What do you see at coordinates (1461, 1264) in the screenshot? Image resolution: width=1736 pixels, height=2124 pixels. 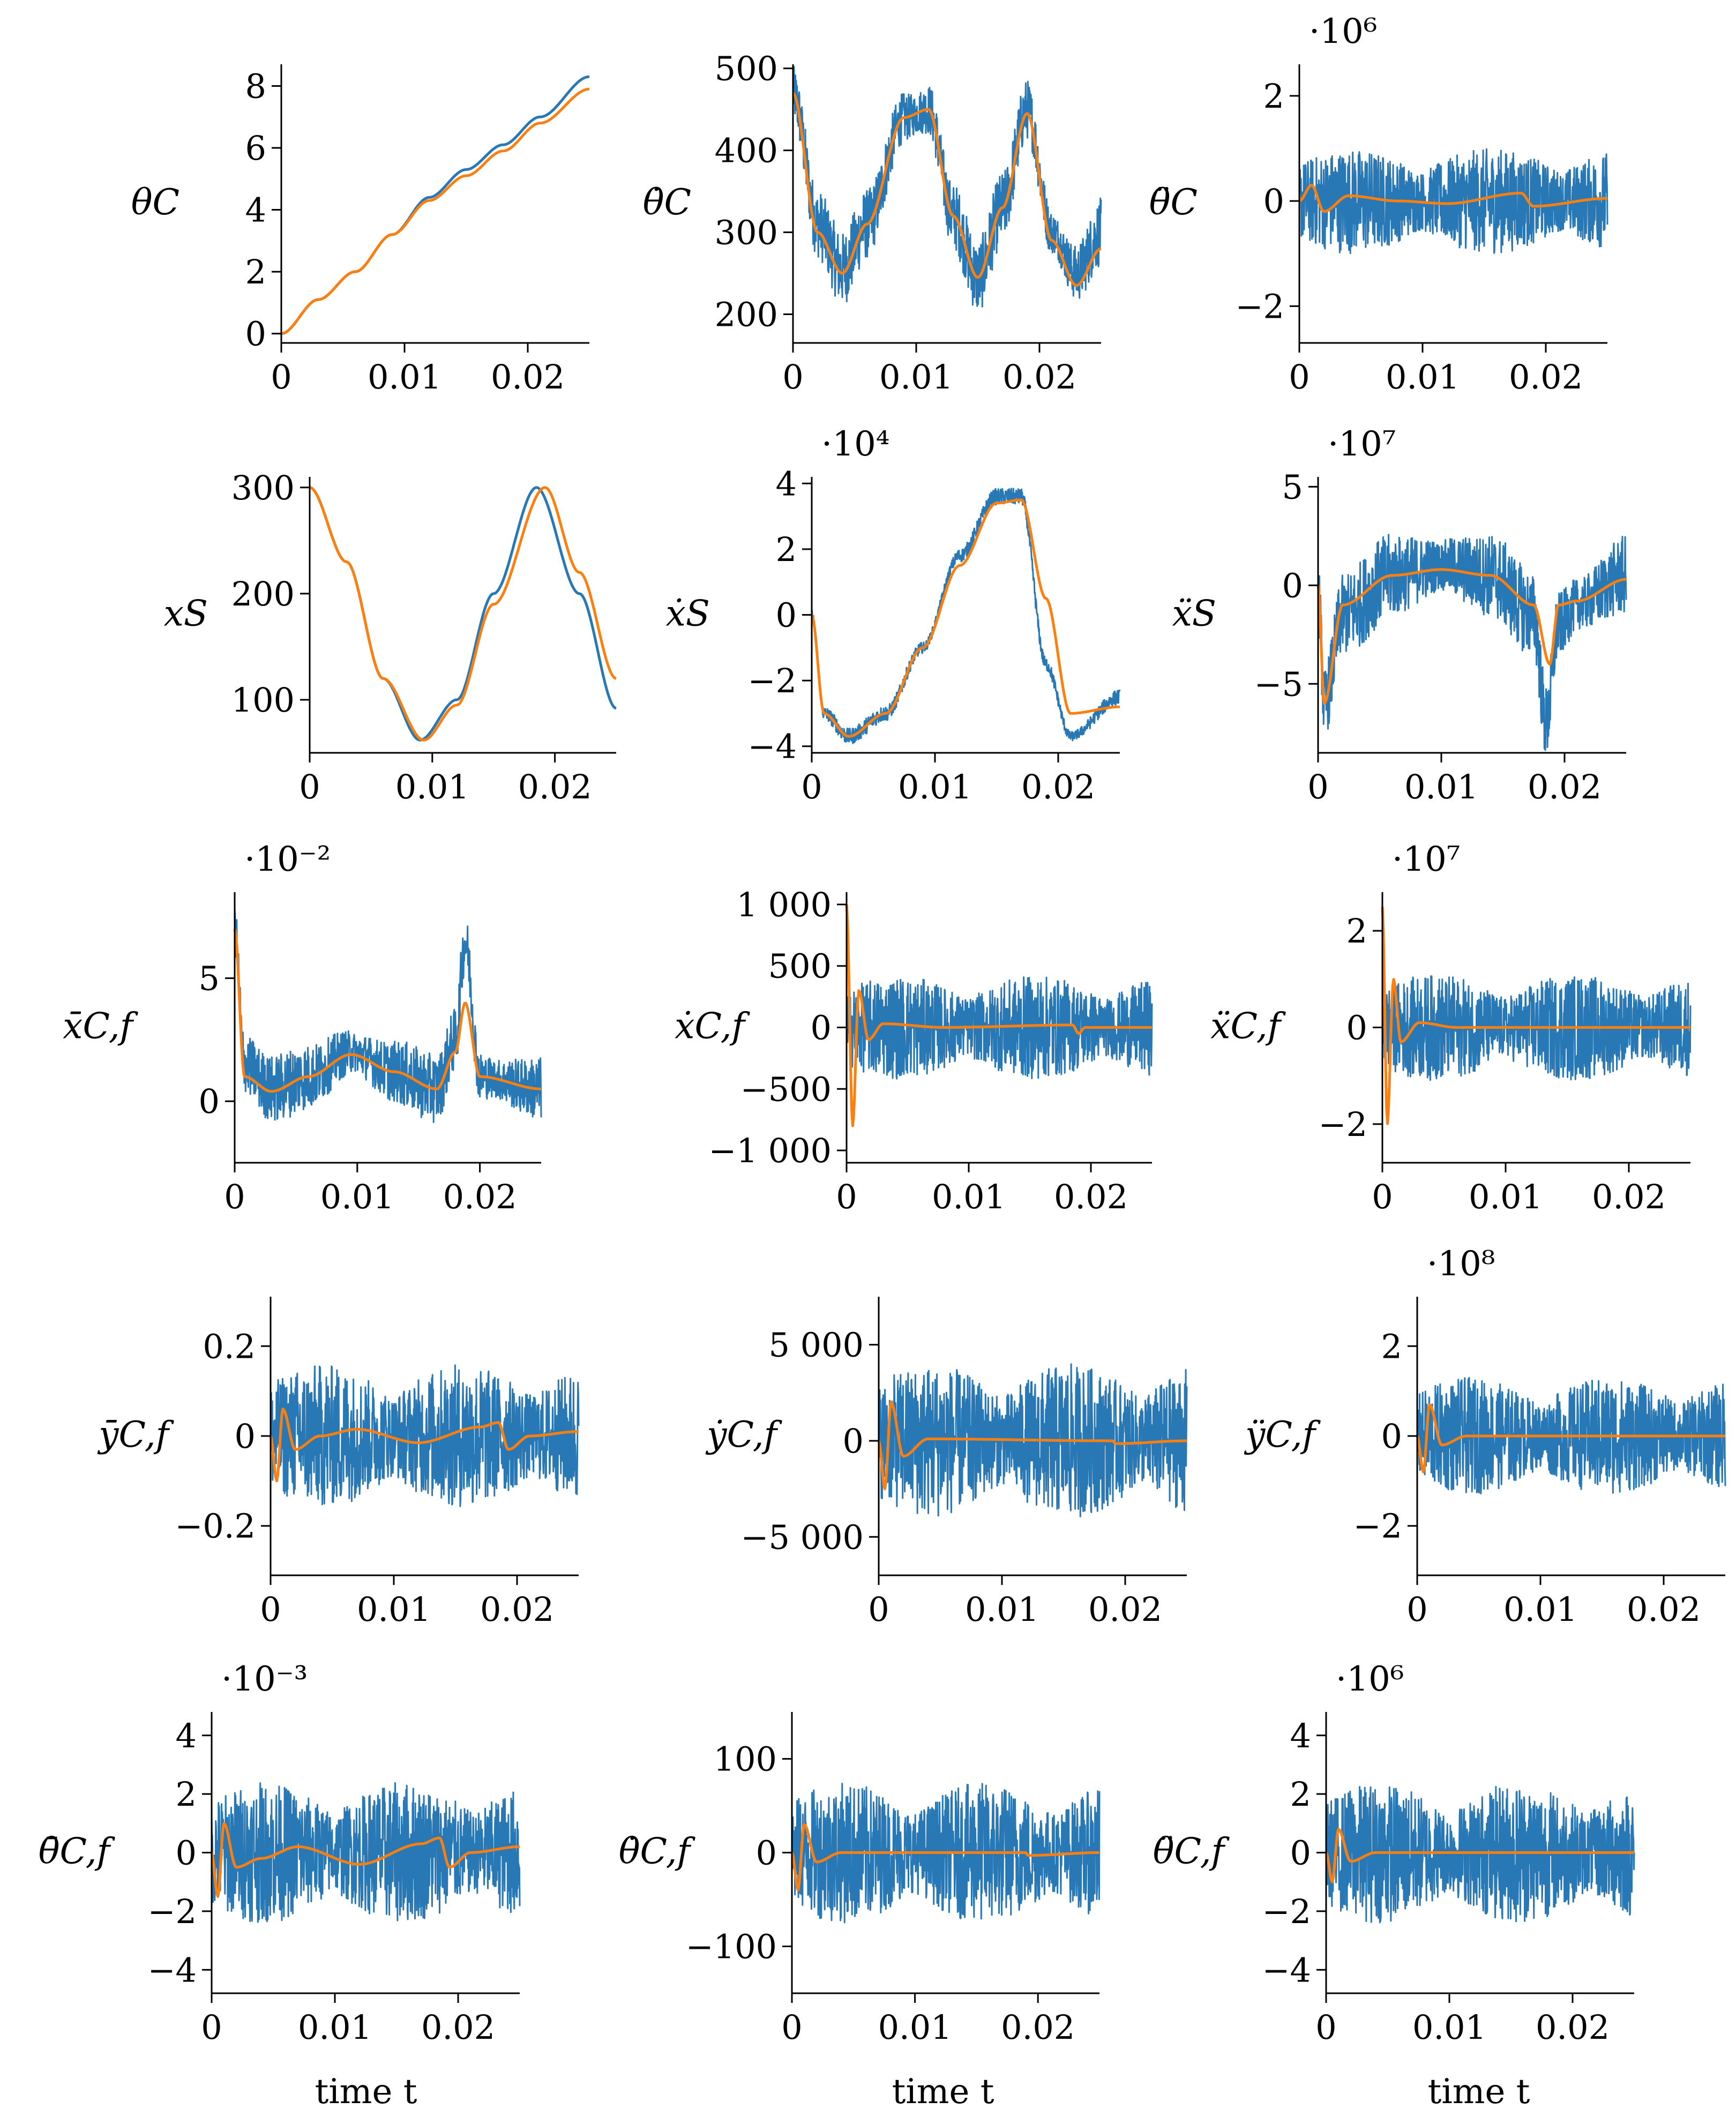 I see `scale-label: ·10⁸` at bounding box center [1461, 1264].